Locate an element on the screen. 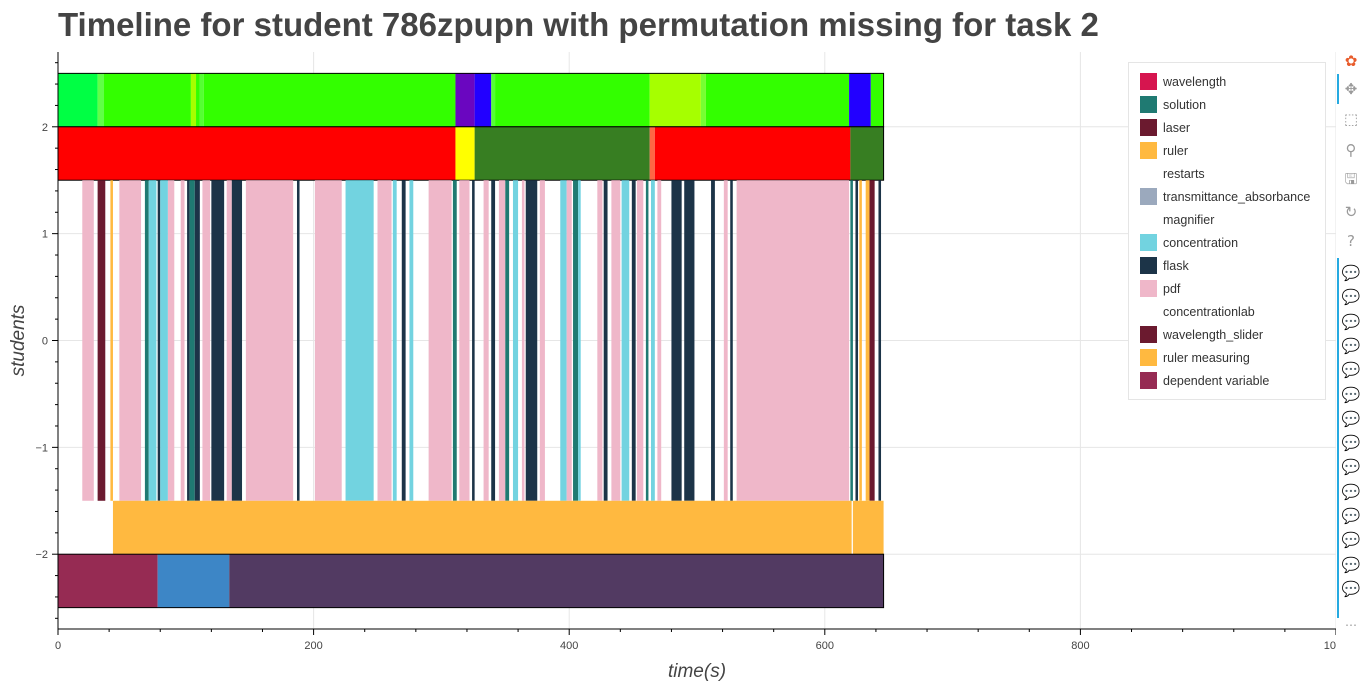 This screenshot has height=683, width=1366. legend-item: pdf is located at coordinates (1160, 288).